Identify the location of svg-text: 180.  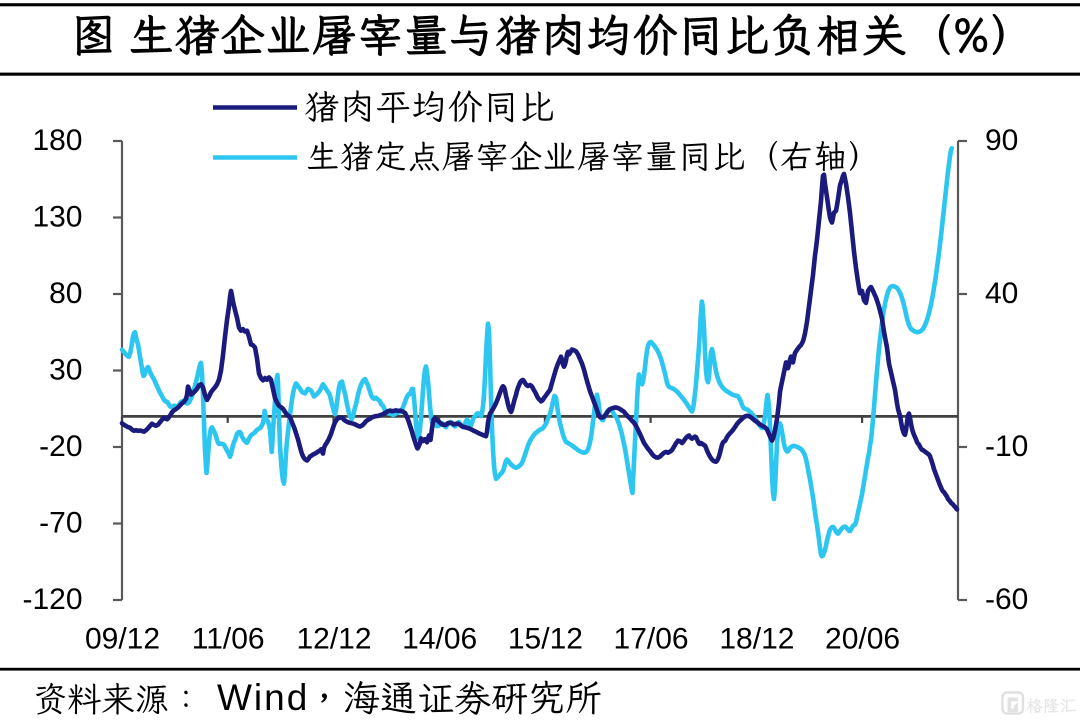
(57, 140).